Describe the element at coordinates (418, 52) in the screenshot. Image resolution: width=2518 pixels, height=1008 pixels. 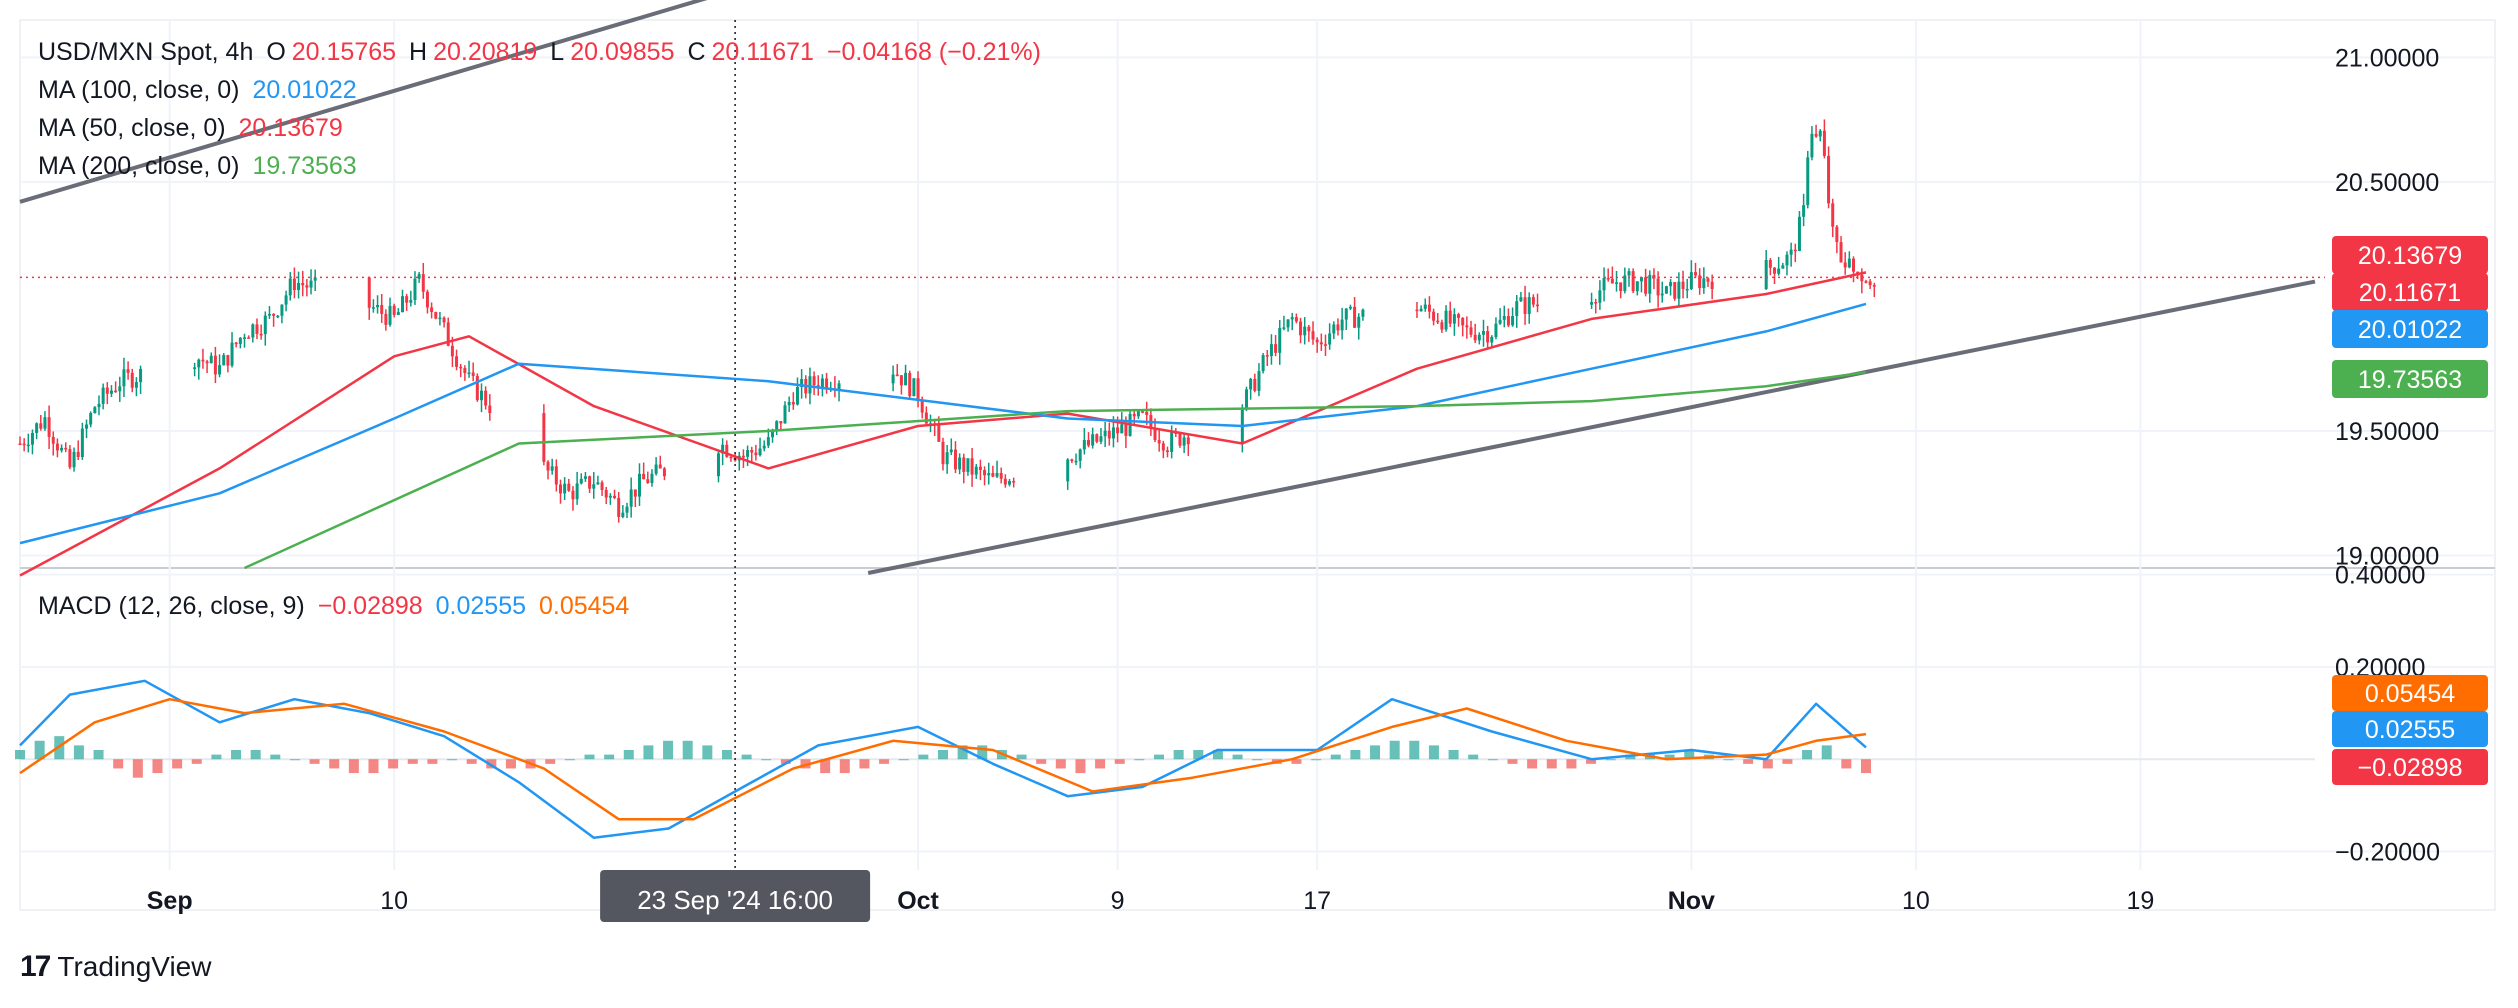
I see `high-label: H` at that location.